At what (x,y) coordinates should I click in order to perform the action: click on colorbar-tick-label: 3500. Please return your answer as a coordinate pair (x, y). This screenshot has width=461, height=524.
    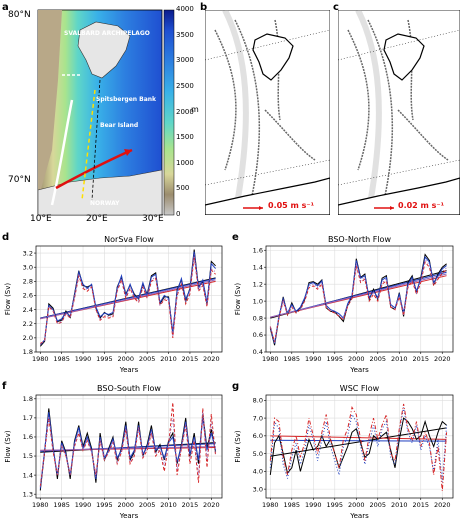
    Looking at the image, I should click on (185, 34).